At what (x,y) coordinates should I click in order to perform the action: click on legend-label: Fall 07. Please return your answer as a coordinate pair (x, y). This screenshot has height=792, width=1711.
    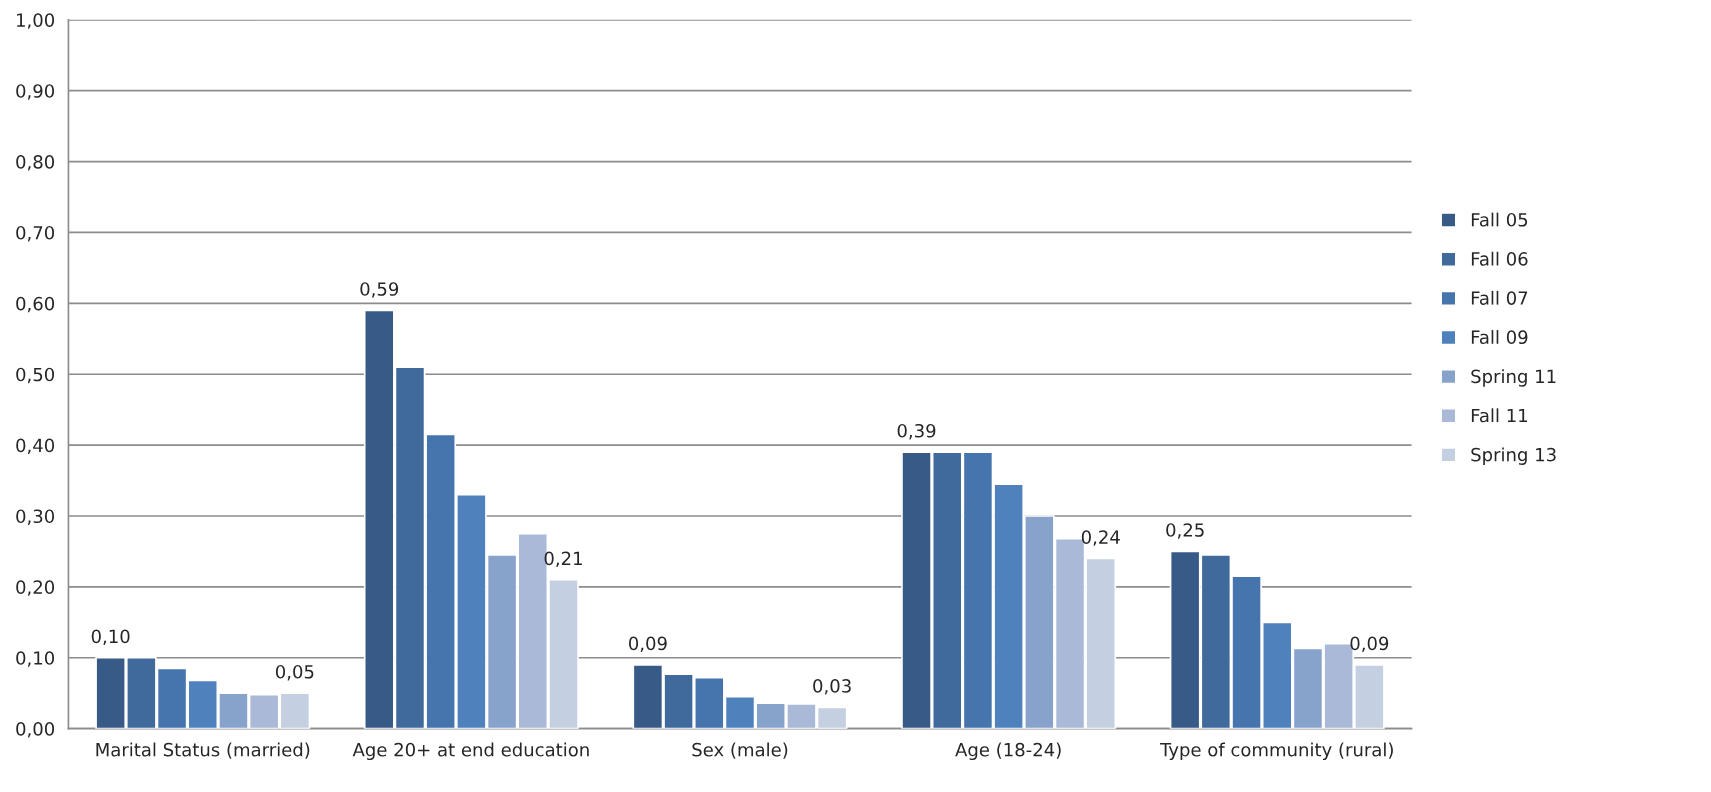
    Looking at the image, I should click on (1499, 297).